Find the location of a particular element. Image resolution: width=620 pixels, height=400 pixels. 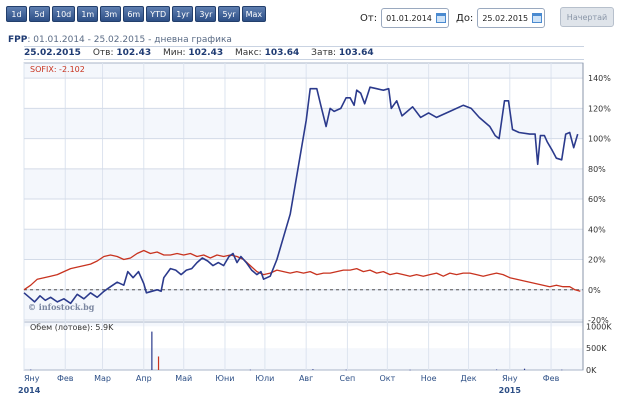

quote-date: 25.02.2015 is located at coordinates (52, 53).